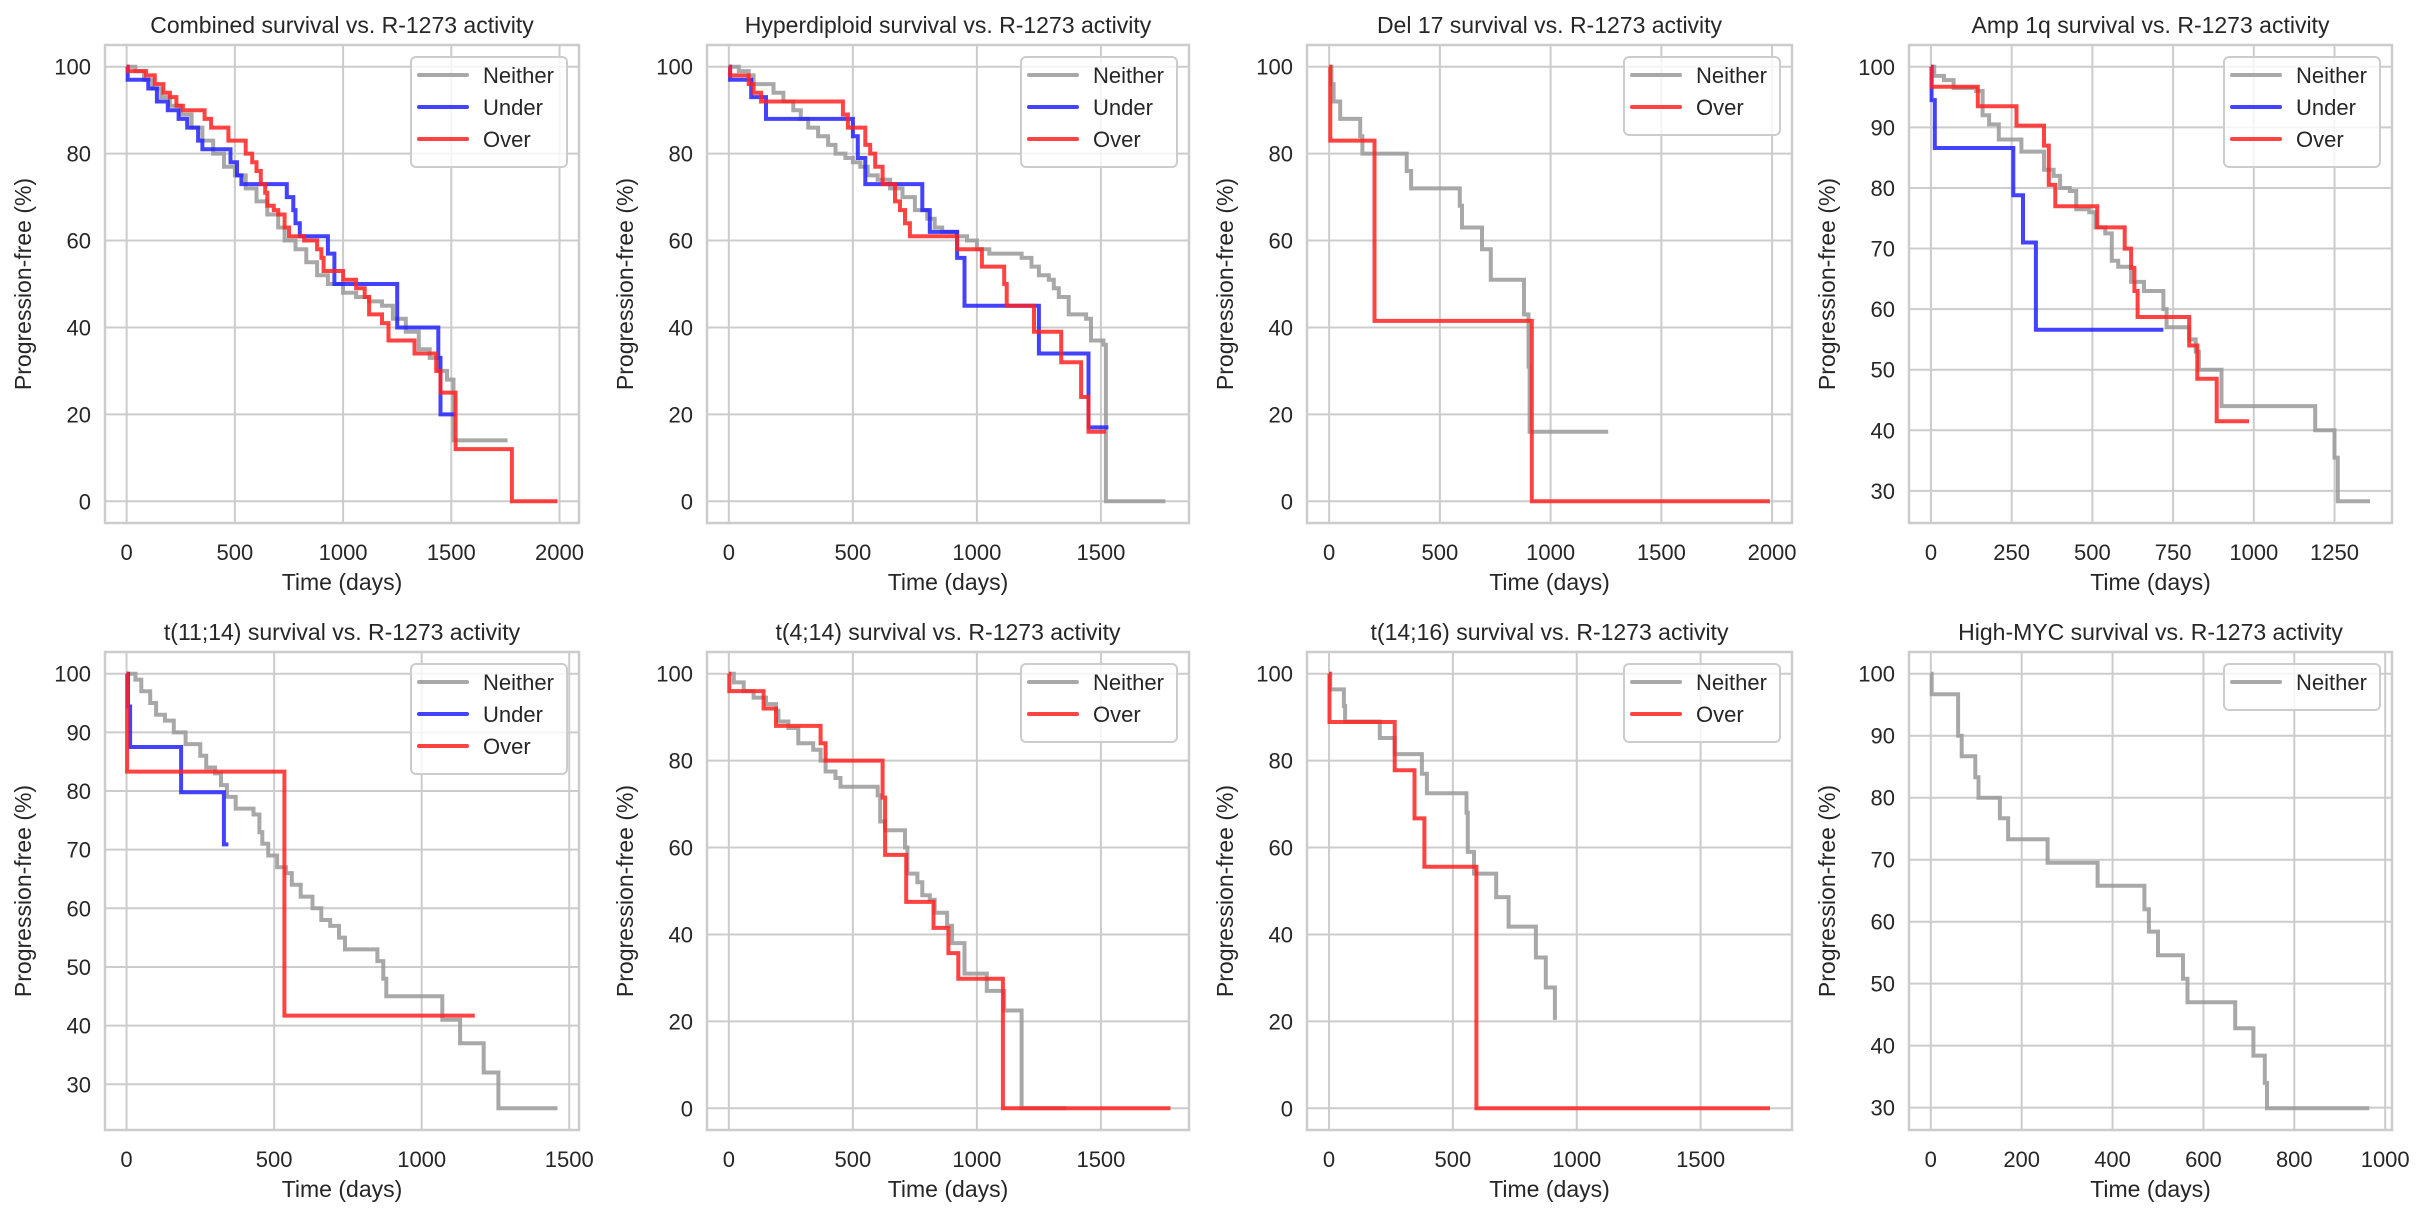 This screenshot has width=2418, height=1218. What do you see at coordinates (290, 240) in the screenshot?
I see `series-line-under` at bounding box center [290, 240].